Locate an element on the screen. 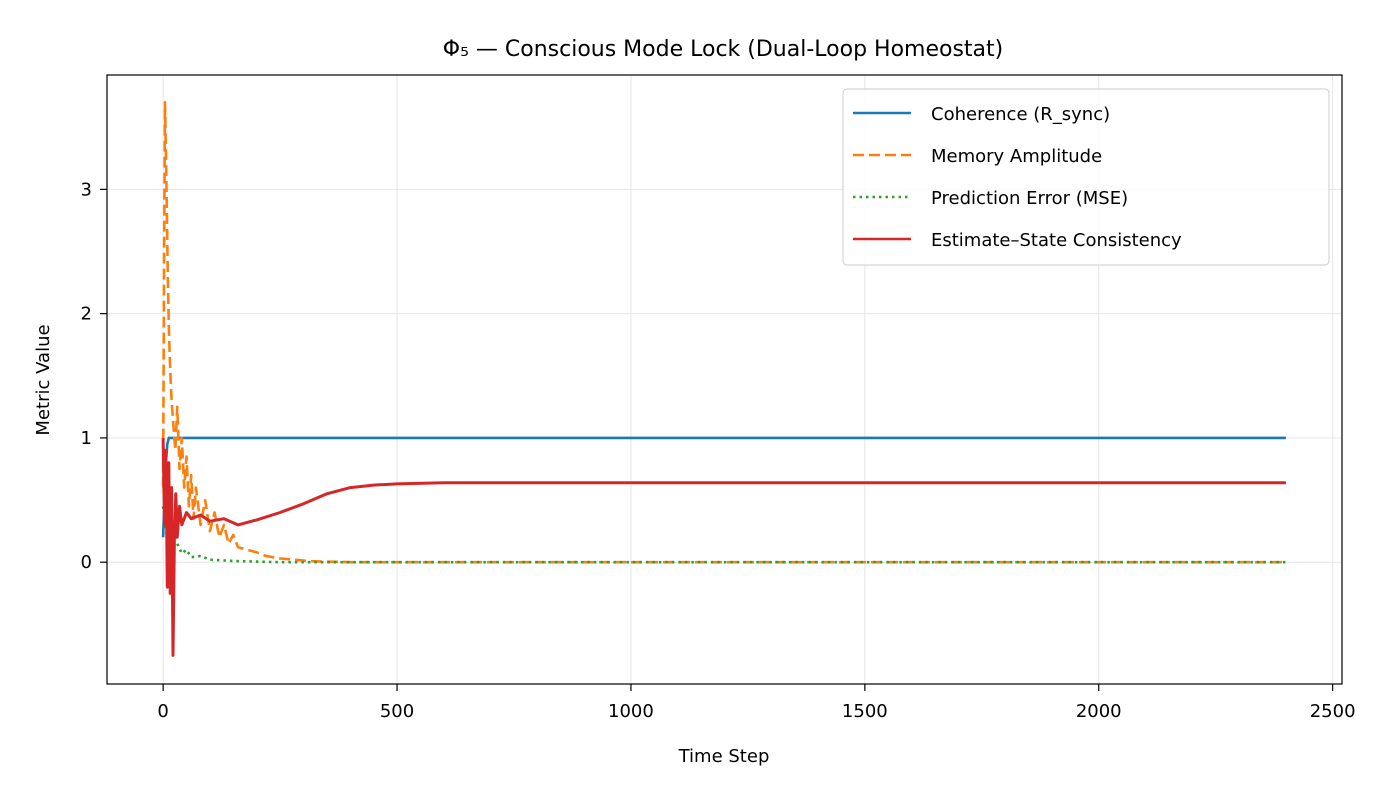  x-axis-label: Time Step is located at coordinates (724, 756).